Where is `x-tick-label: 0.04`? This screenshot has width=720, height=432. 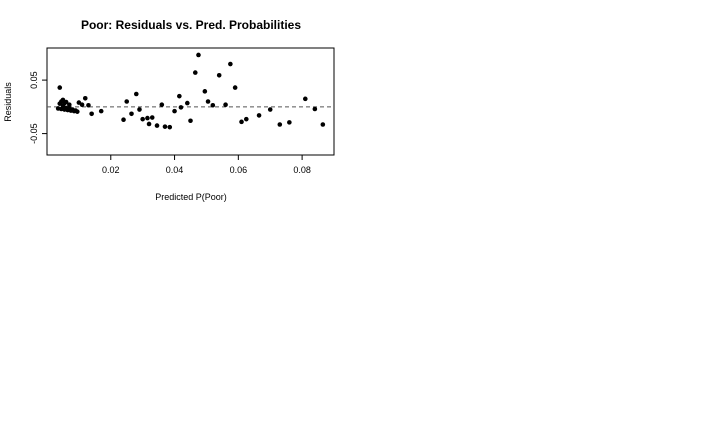 x-tick-label: 0.04 is located at coordinates (175, 170).